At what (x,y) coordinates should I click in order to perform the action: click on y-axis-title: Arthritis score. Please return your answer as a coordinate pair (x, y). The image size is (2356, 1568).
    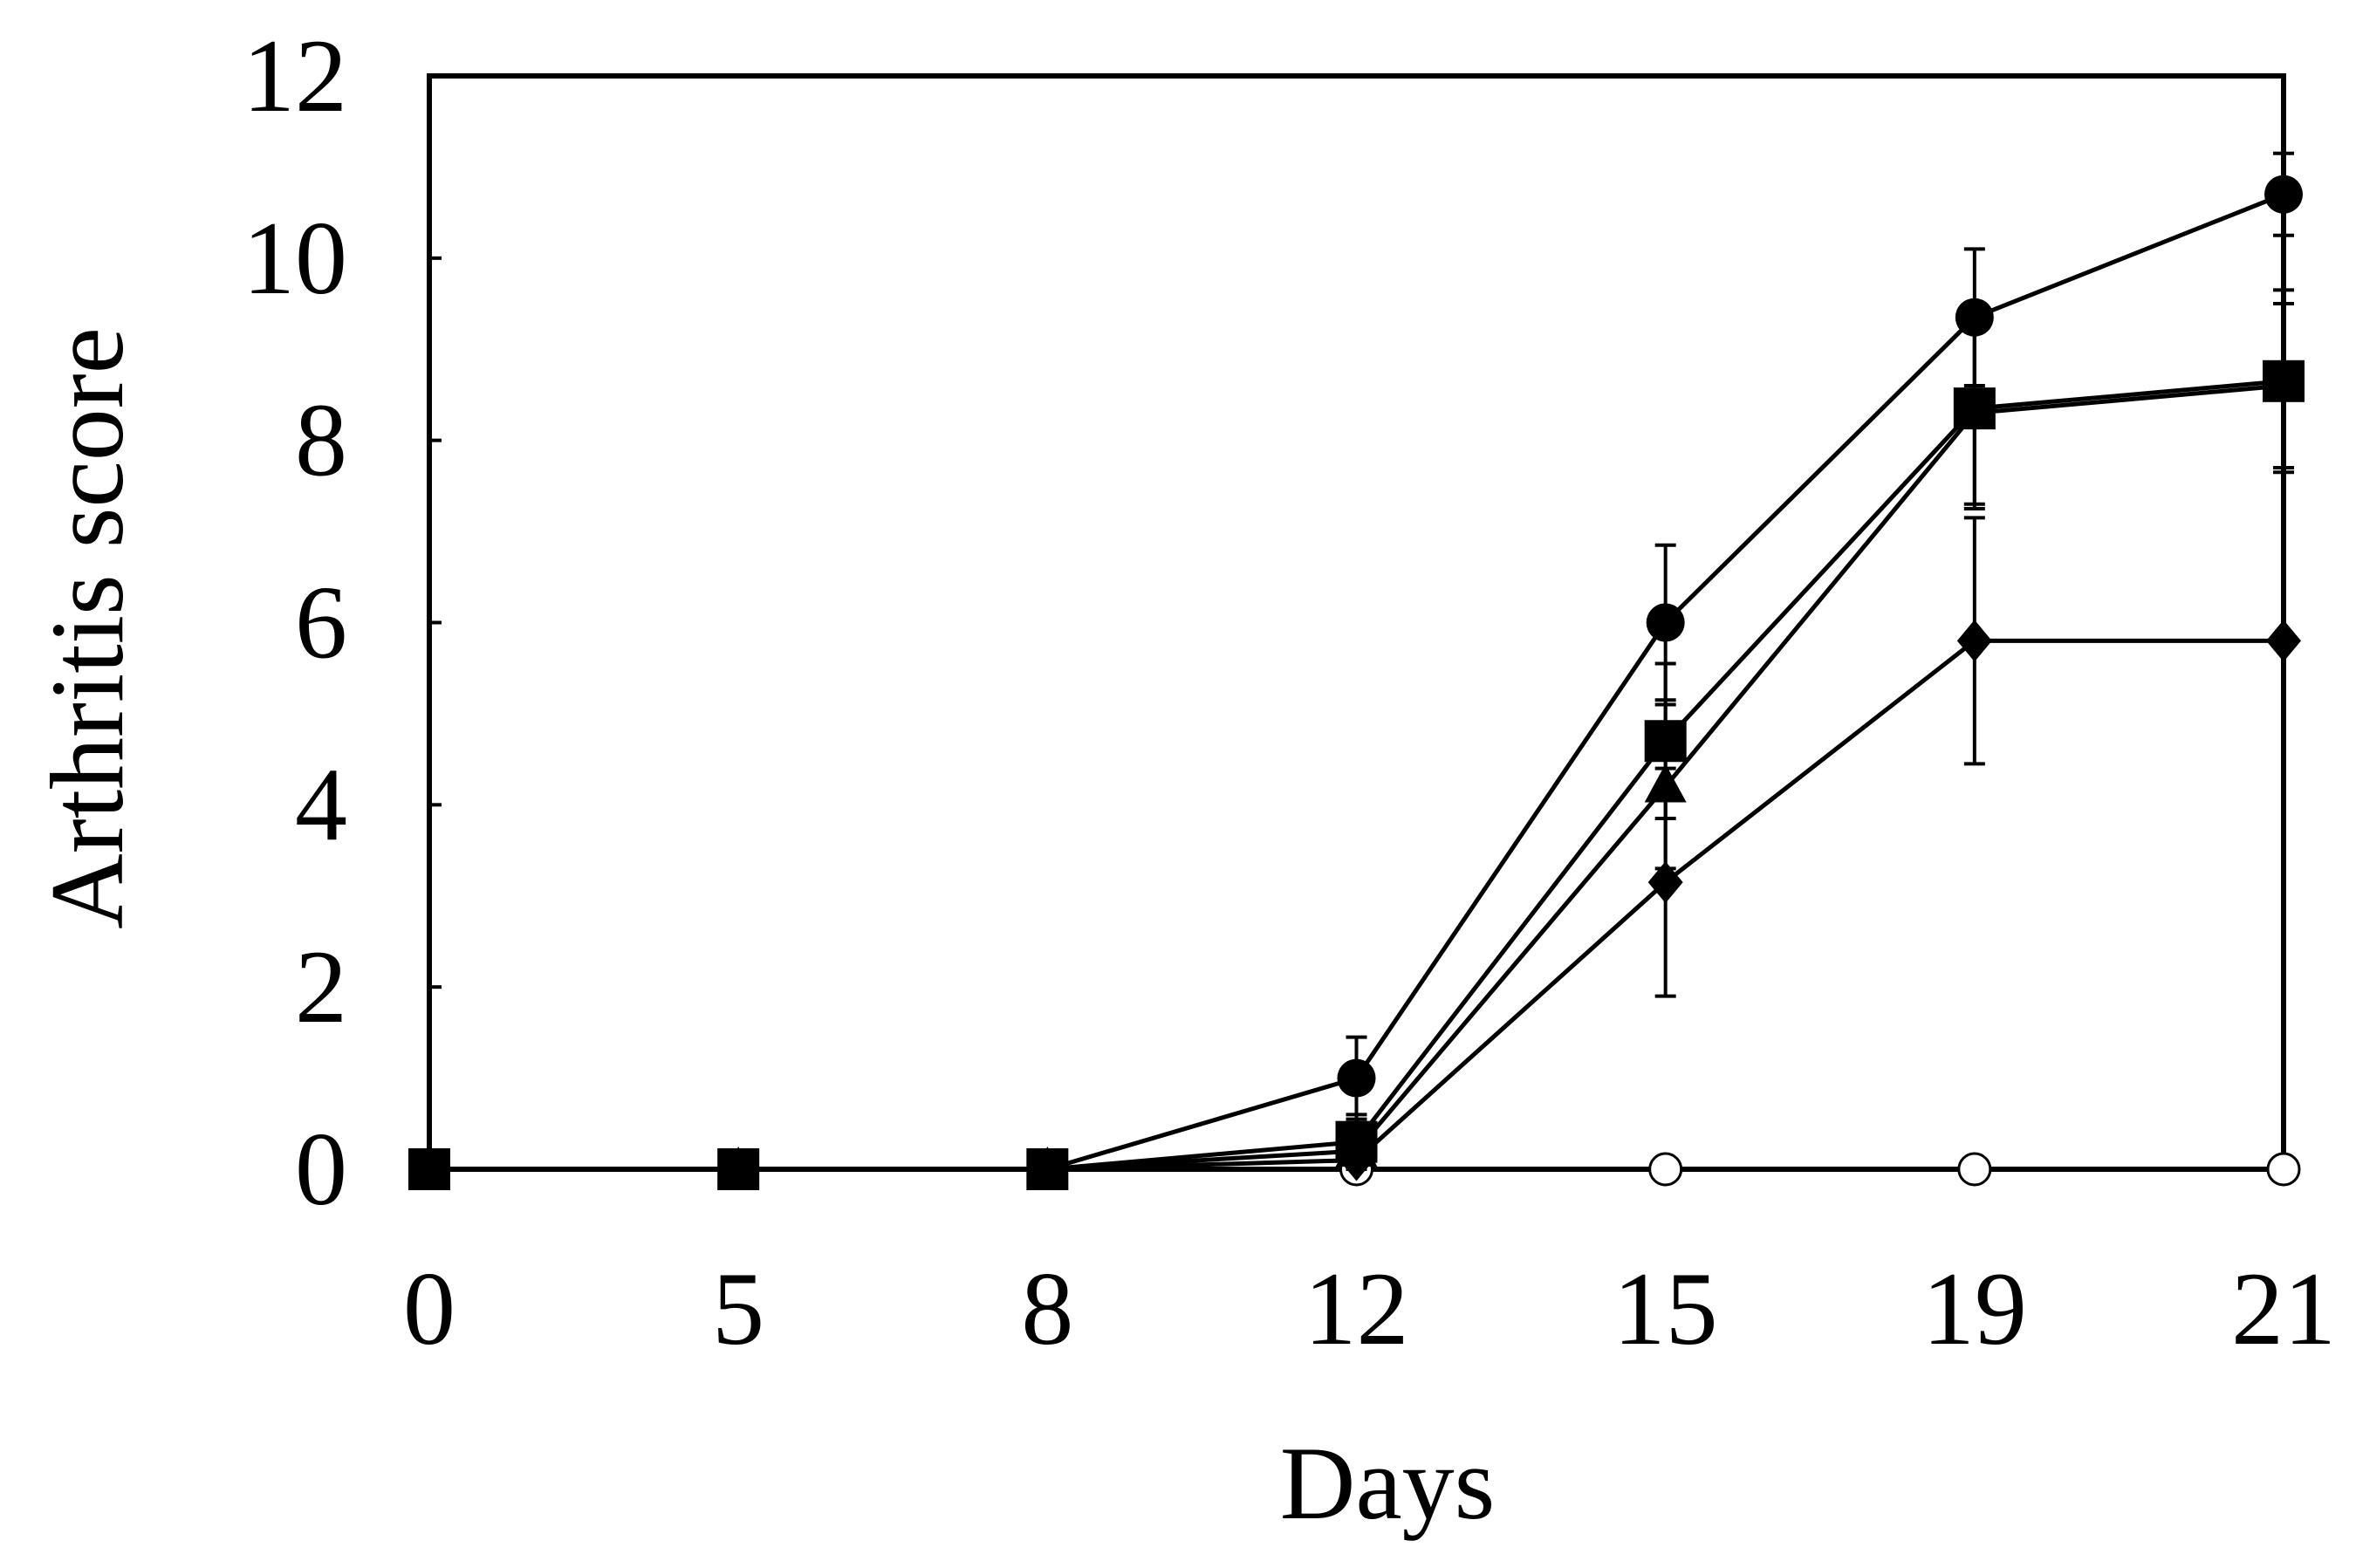
    Looking at the image, I should click on (87, 628).